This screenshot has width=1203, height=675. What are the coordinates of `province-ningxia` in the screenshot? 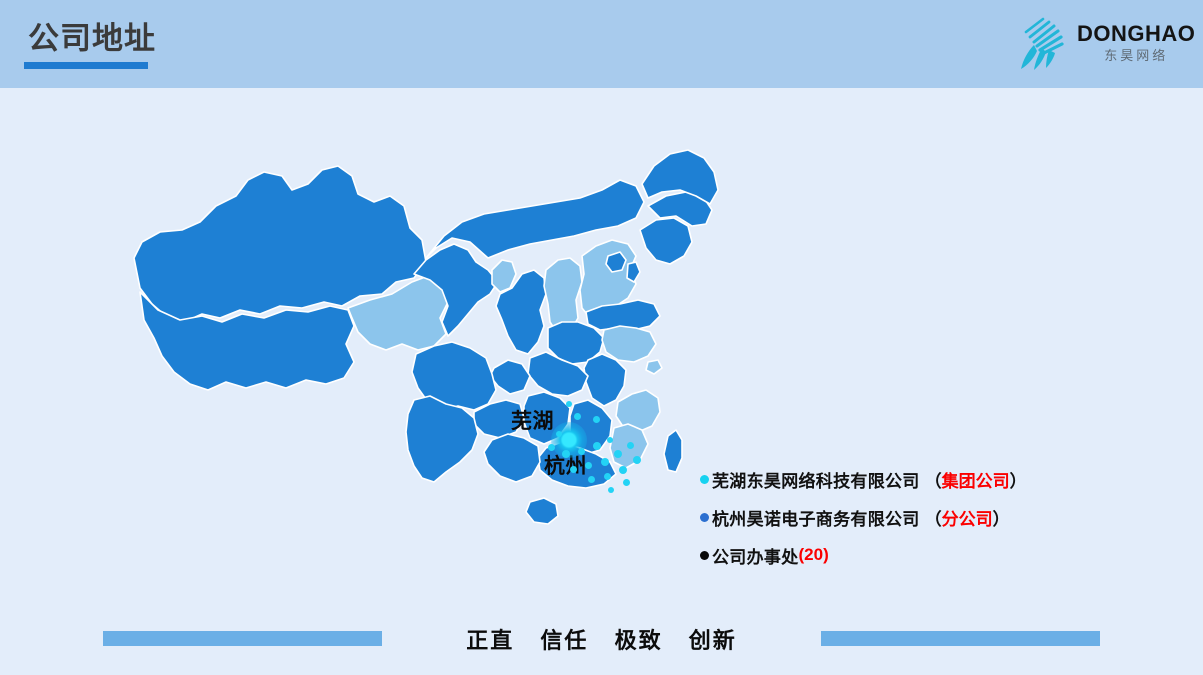 It's located at (504, 276).